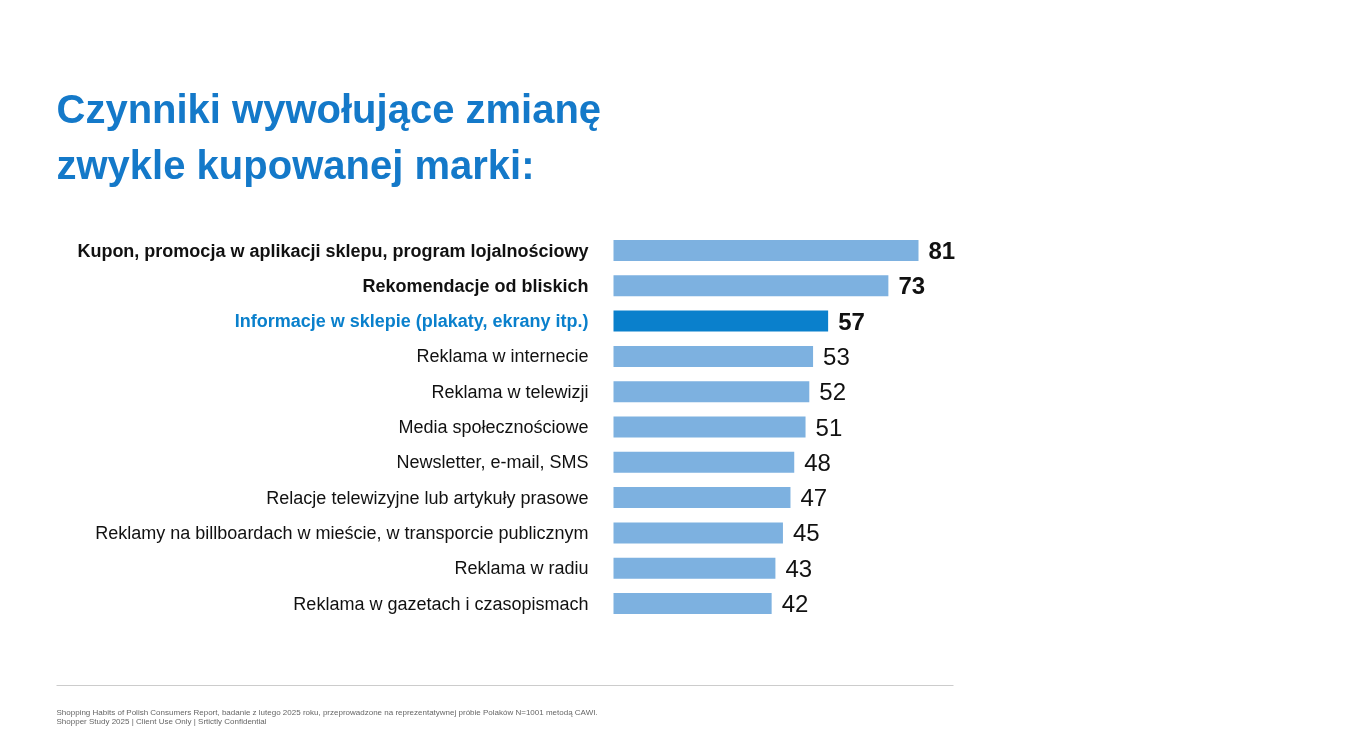  I want to click on y-tick-label: Informacje w sklepie (plakaty, ekrany itp.), so click(411, 321).